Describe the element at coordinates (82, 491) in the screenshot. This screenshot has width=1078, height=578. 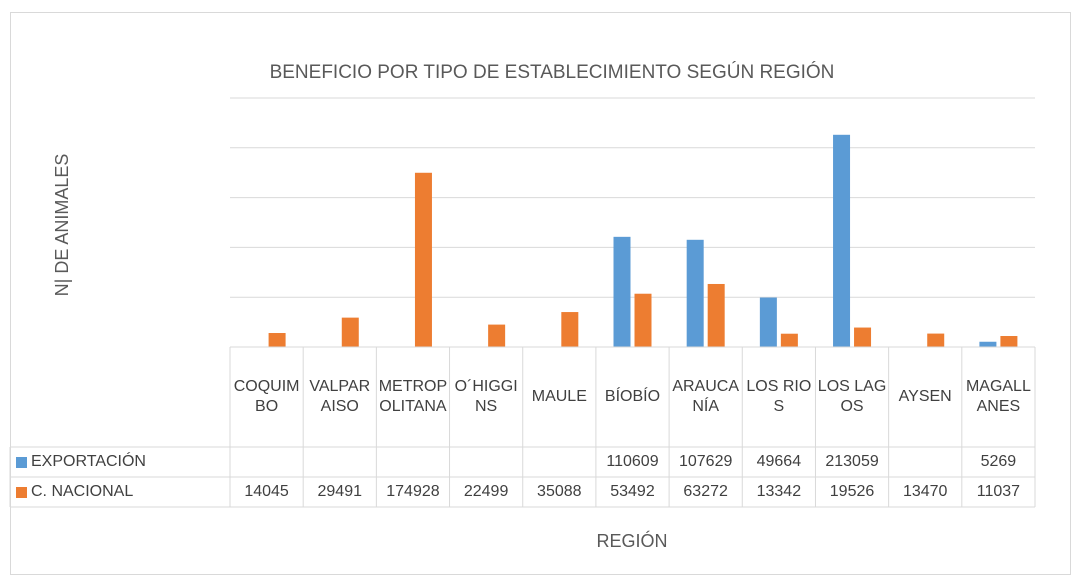
I see `legend-text: C. NACIONAL` at that location.